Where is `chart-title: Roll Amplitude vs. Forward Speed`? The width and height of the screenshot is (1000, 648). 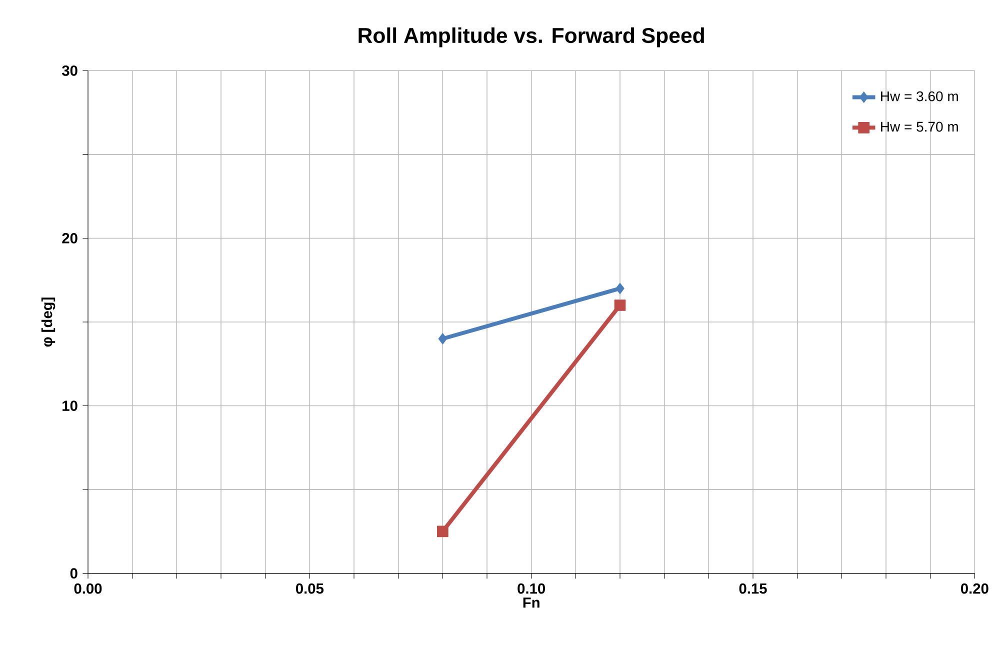
chart-title: Roll Amplitude vs. Forward Speed is located at coordinates (531, 37).